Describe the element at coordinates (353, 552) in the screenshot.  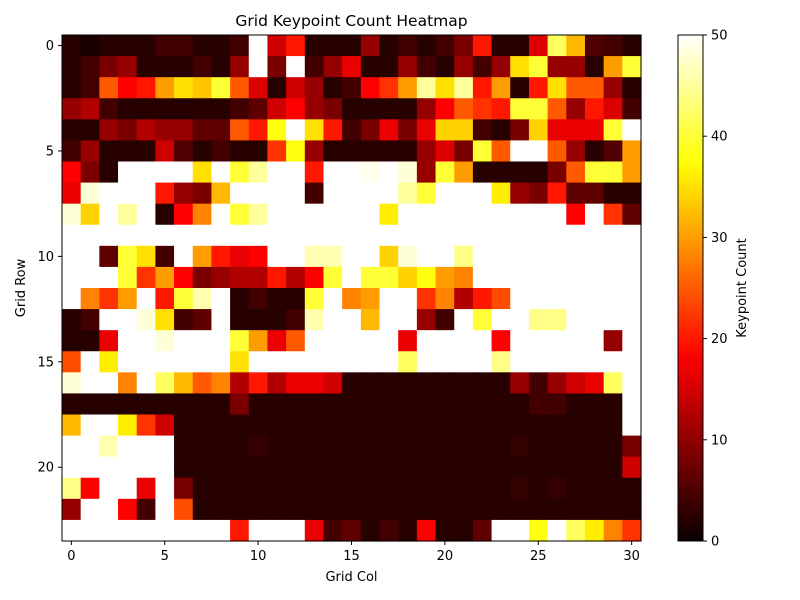
I see `x-axis-ticks: 0 5 10 15 20 25 30` at that location.